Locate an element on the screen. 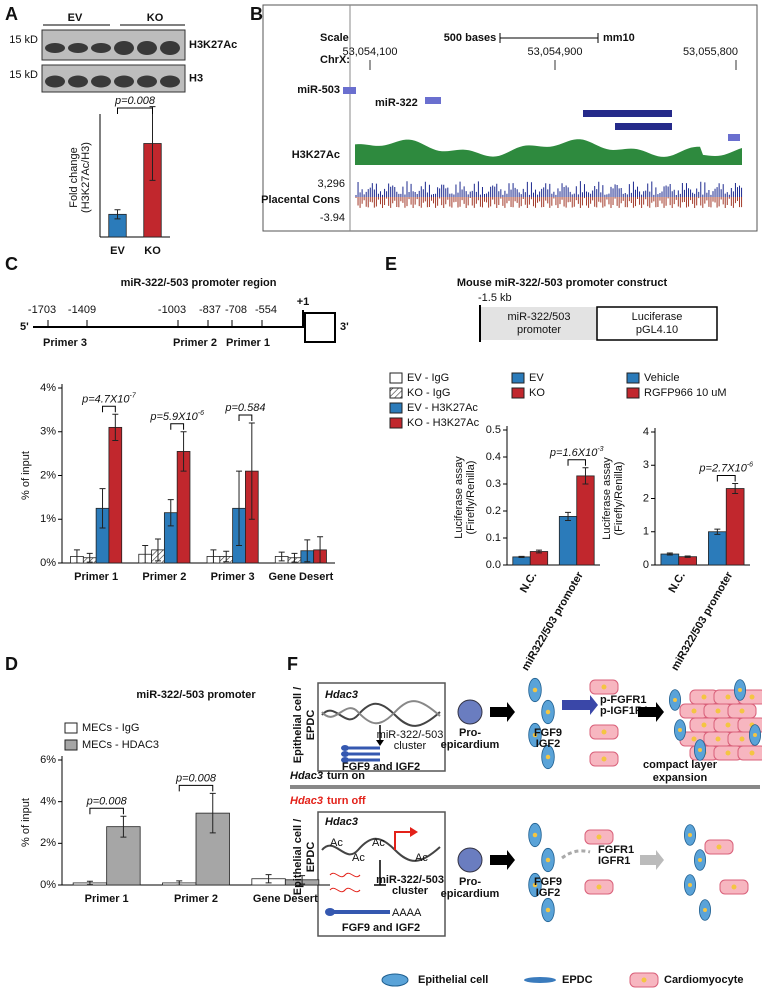 The image size is (762, 998). y-tick-label: 2% is located at coordinates (48, 843).